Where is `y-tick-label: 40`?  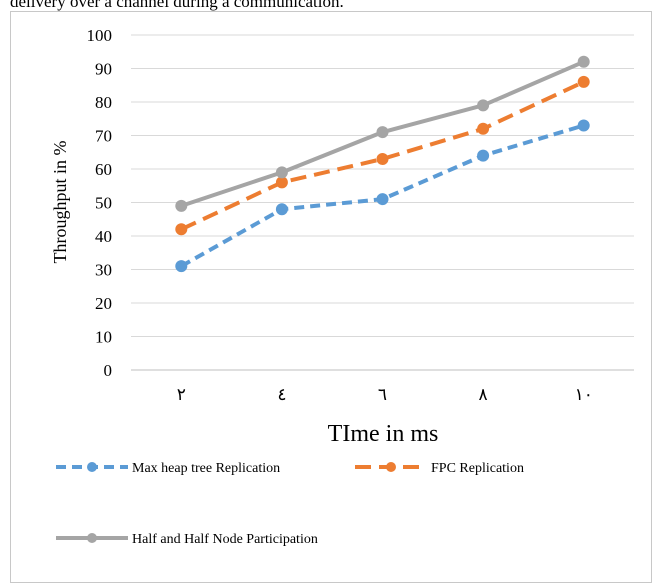
y-tick-label: 40 is located at coordinates (103, 236).